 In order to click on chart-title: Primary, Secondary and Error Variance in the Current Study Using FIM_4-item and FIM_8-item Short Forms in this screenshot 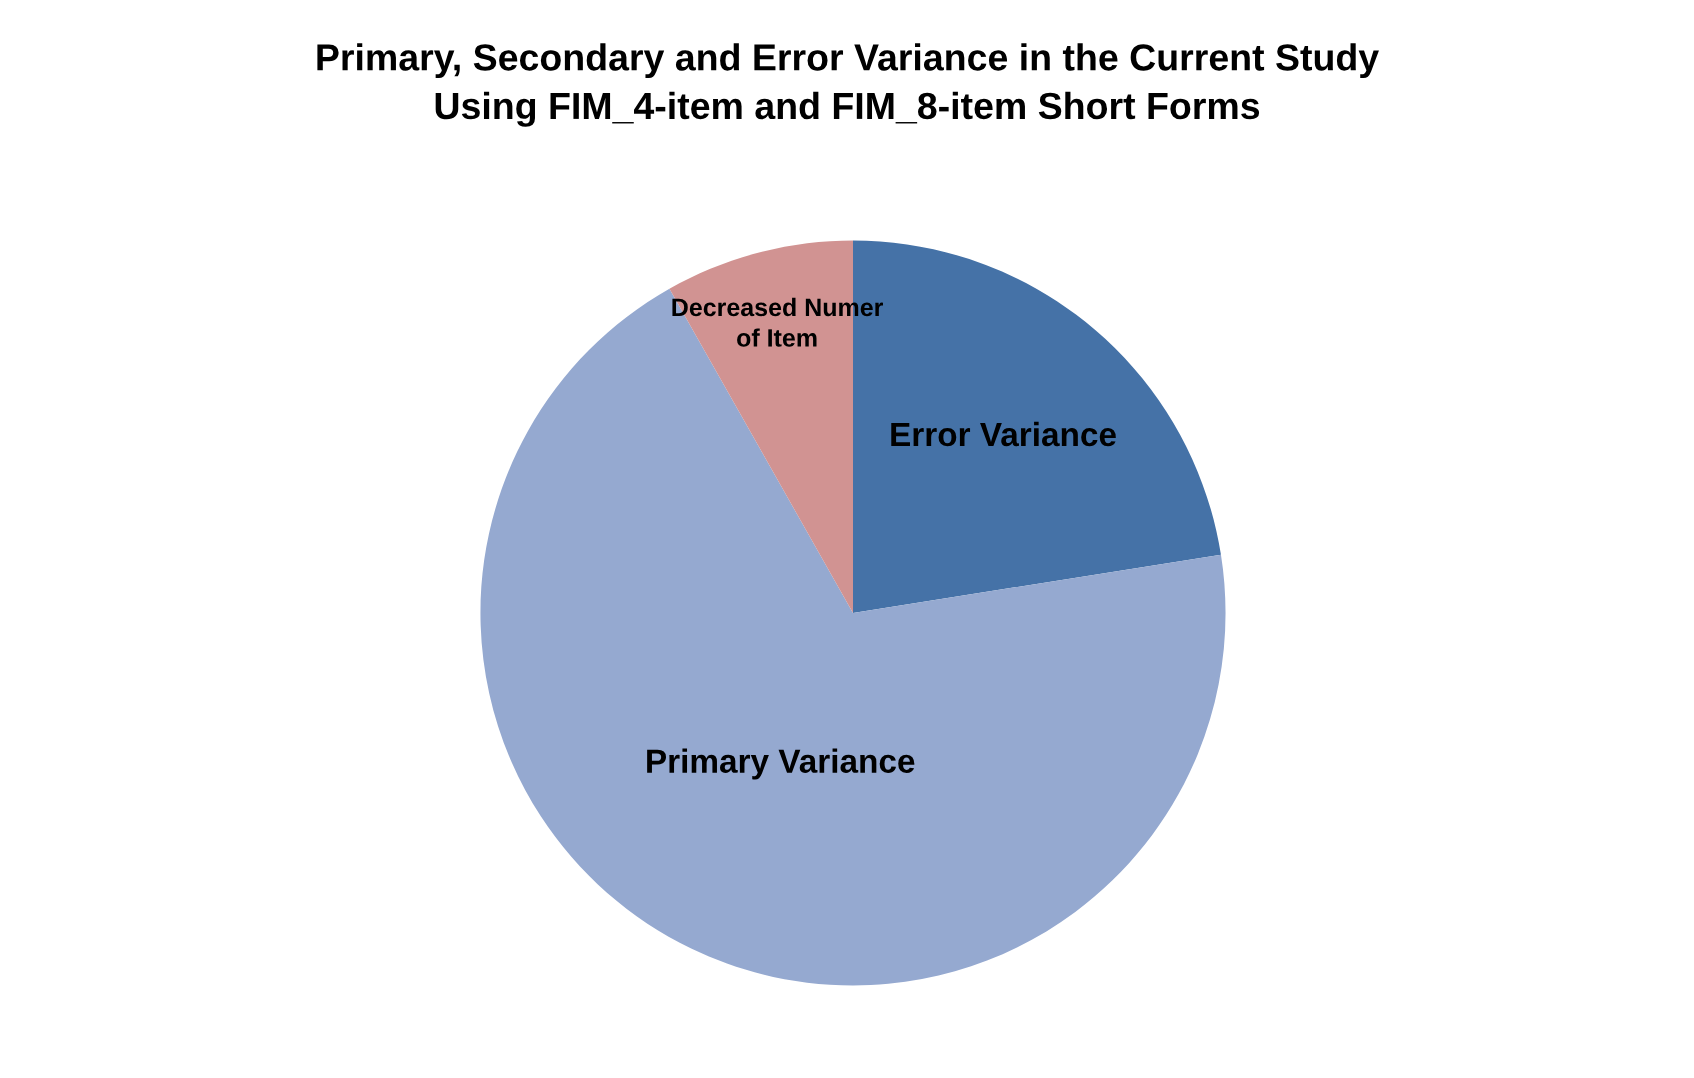, I will do `click(848, 85)`.